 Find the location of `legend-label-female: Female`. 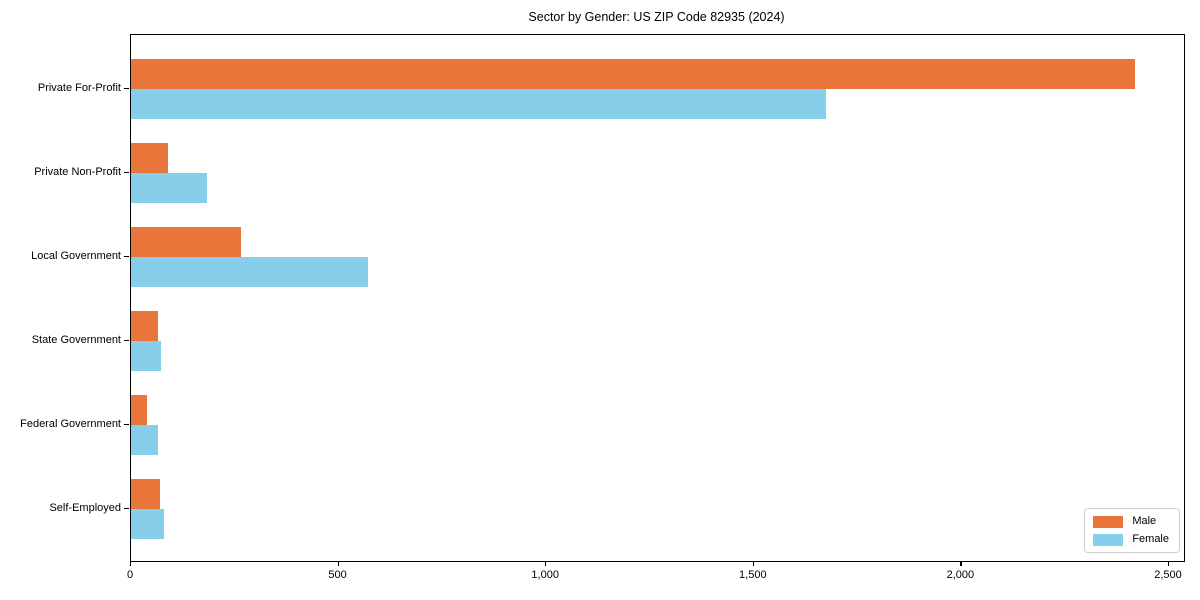

legend-label-female: Female is located at coordinates (1150, 539).